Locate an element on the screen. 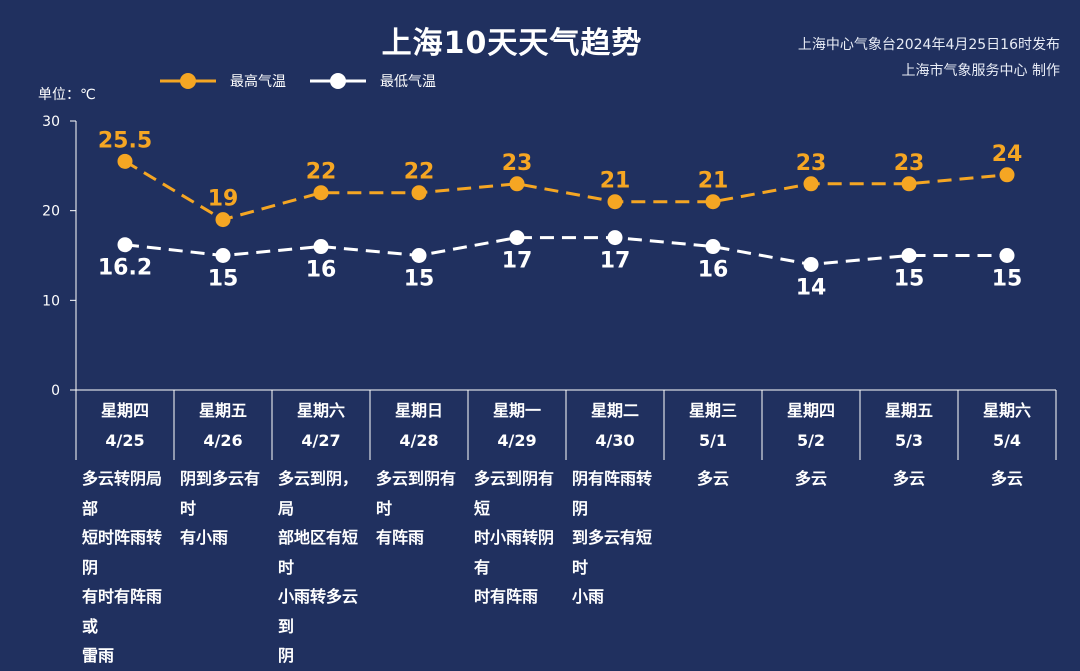 The image size is (1080, 671). weather-description: 多云转阴局部 短时阵雨转阴 有时有阵雨或 雷雨 is located at coordinates (122, 567).